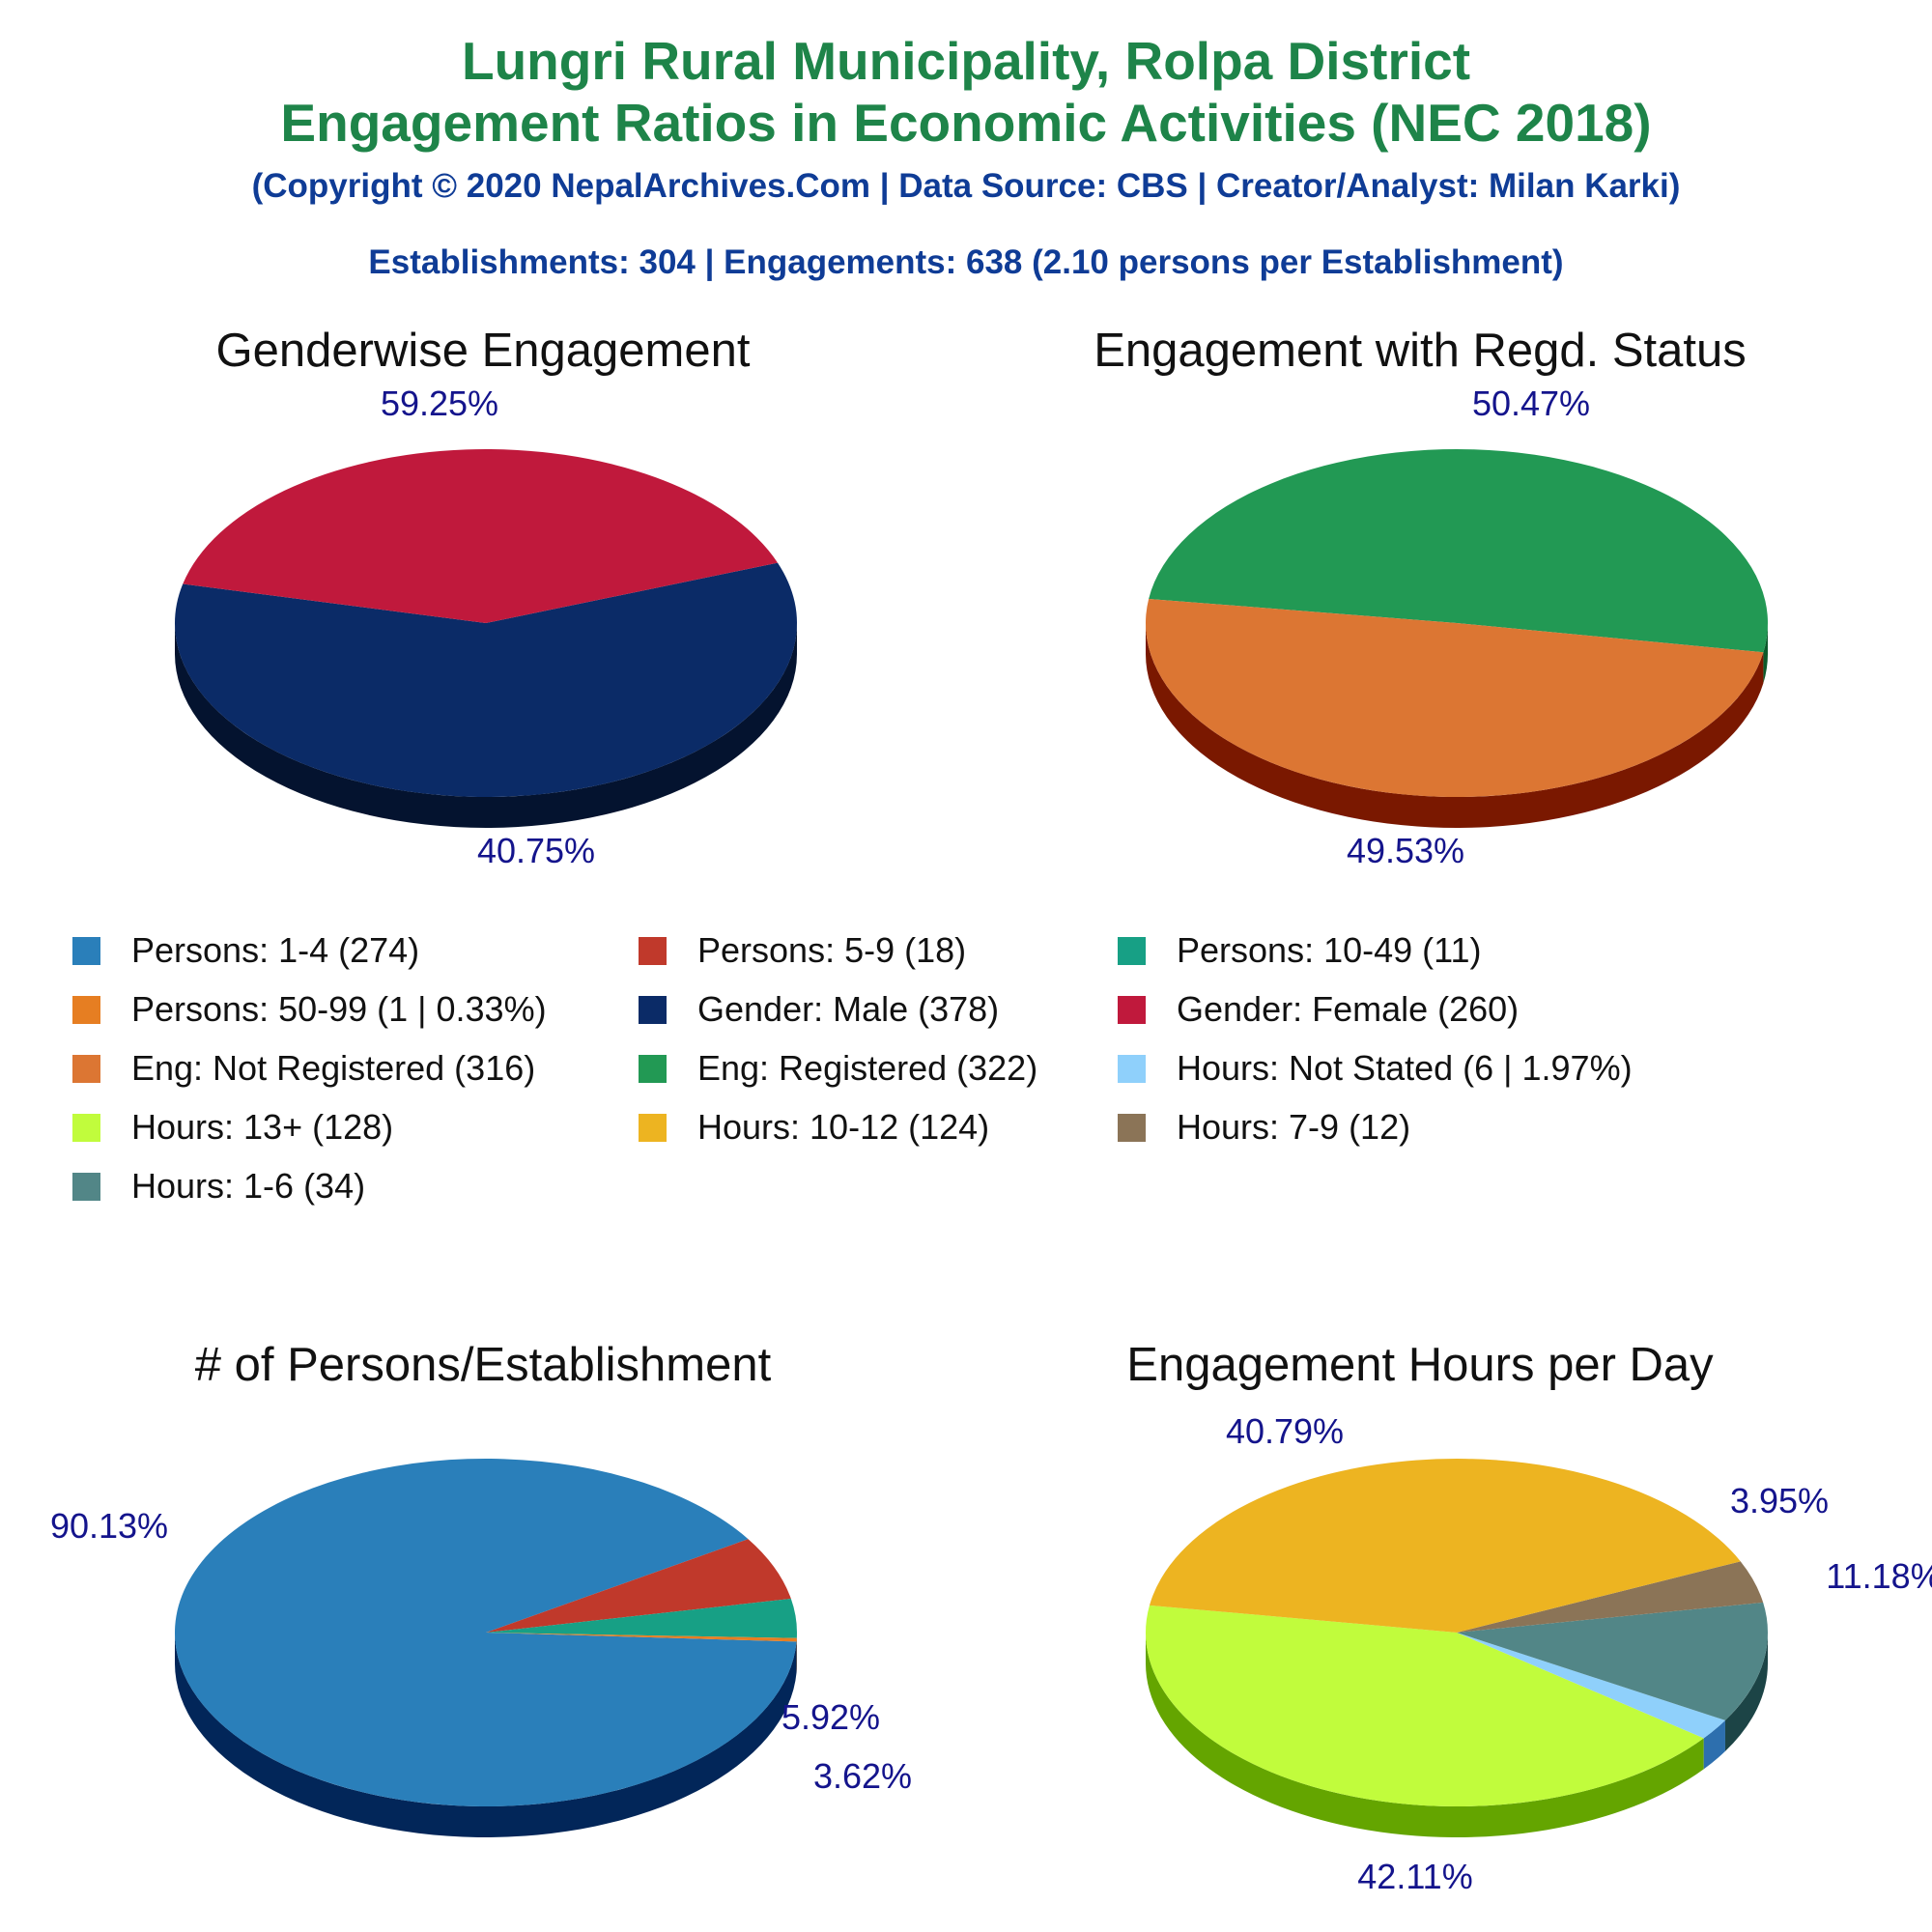  I want to click on persons-pie: 90.13% 5.92% 3.62%, so click(481, 1648).